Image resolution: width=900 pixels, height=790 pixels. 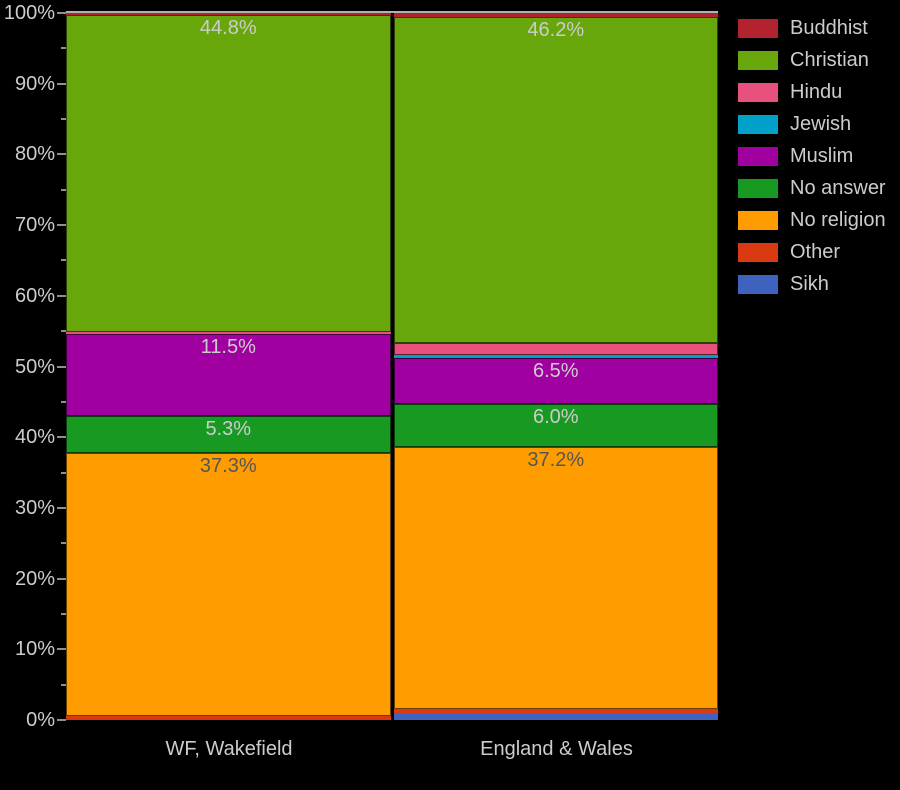 I want to click on segment-value-label: 46.2%, so click(x=556, y=29).